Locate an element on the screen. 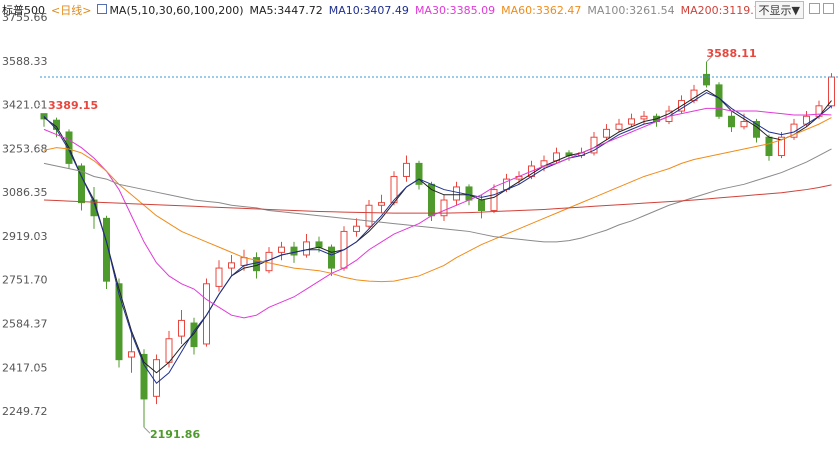 The width and height of the screenshot is (840, 450). y-tick-label: 2417.05 is located at coordinates (25, 367).